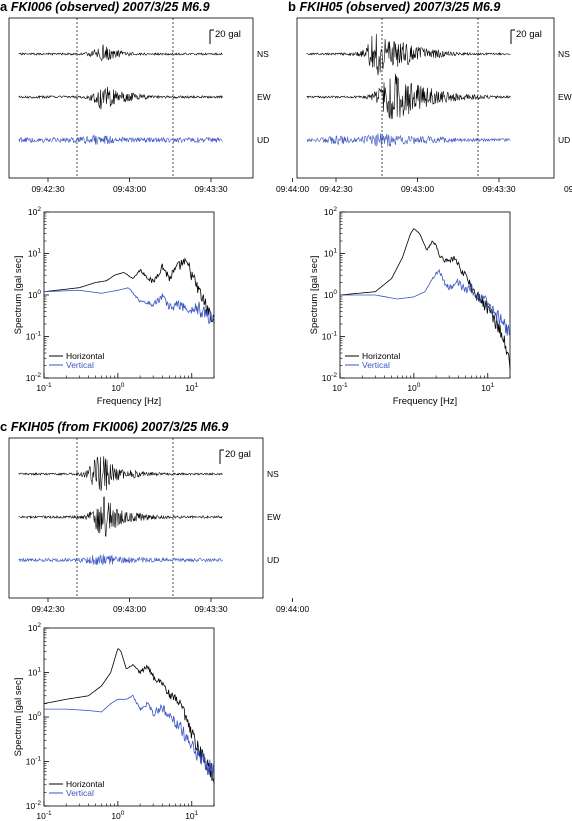 The width and height of the screenshot is (572, 821). What do you see at coordinates (110, 7) in the screenshot?
I see `panel-title-text: FKI006 (observed) 2007/3/25 M6.9` at bounding box center [110, 7].